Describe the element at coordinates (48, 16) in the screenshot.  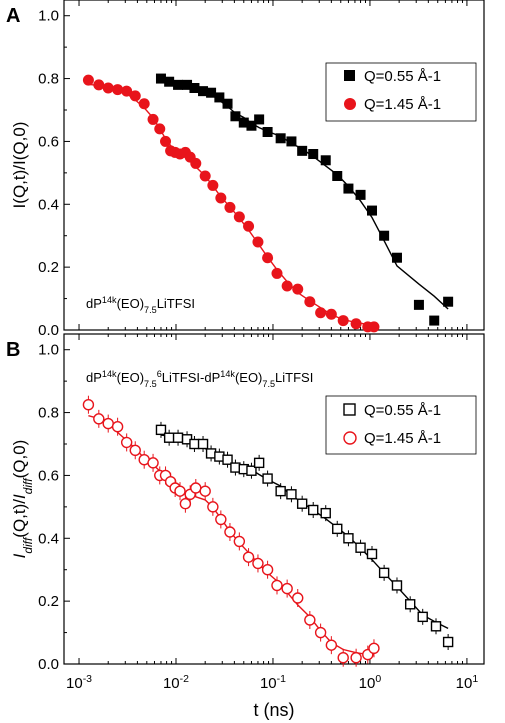
I see `y-tick-label: 1.0` at that location.